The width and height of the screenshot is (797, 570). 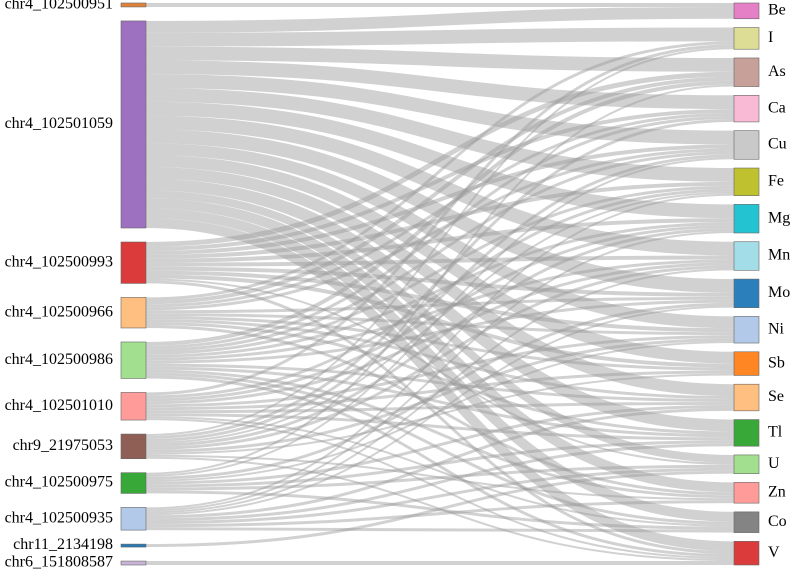 What do you see at coordinates (59, 482) in the screenshot?
I see `source-label: chr4_102500975` at bounding box center [59, 482].